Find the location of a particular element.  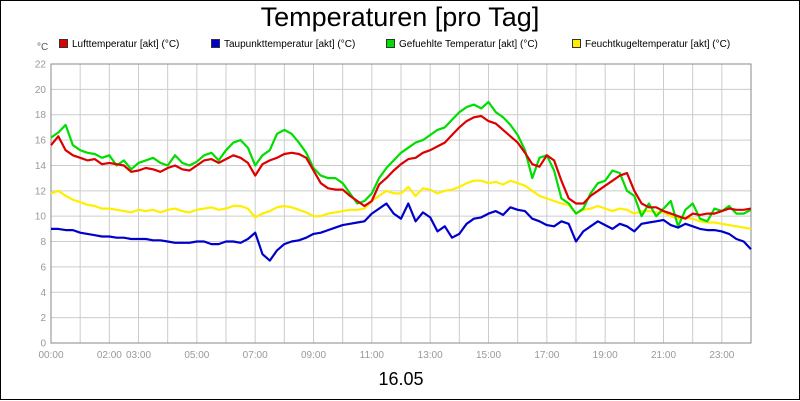

x-tick-label: 17:00 is located at coordinates (546, 355).